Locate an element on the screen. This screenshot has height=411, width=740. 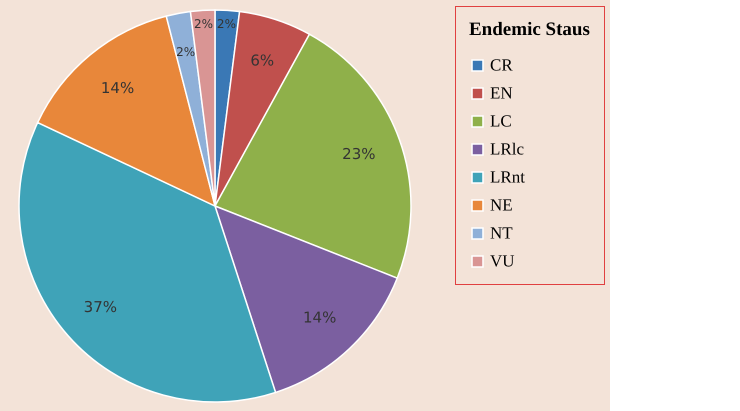
legend-label: NE is located at coordinates (501, 205).